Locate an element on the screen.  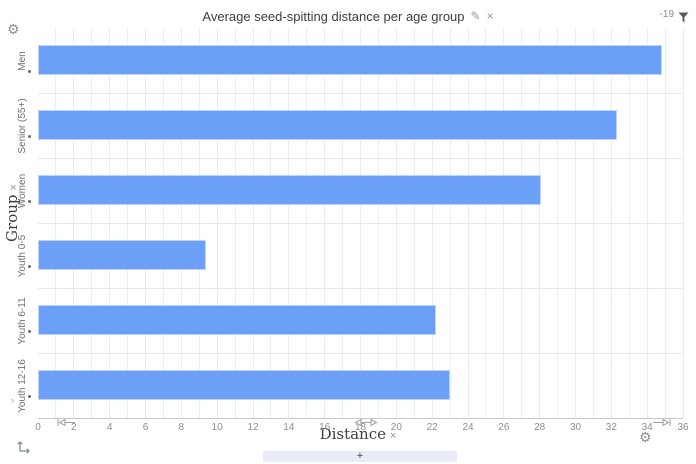
filter-value: -19 is located at coordinates (666, 14).